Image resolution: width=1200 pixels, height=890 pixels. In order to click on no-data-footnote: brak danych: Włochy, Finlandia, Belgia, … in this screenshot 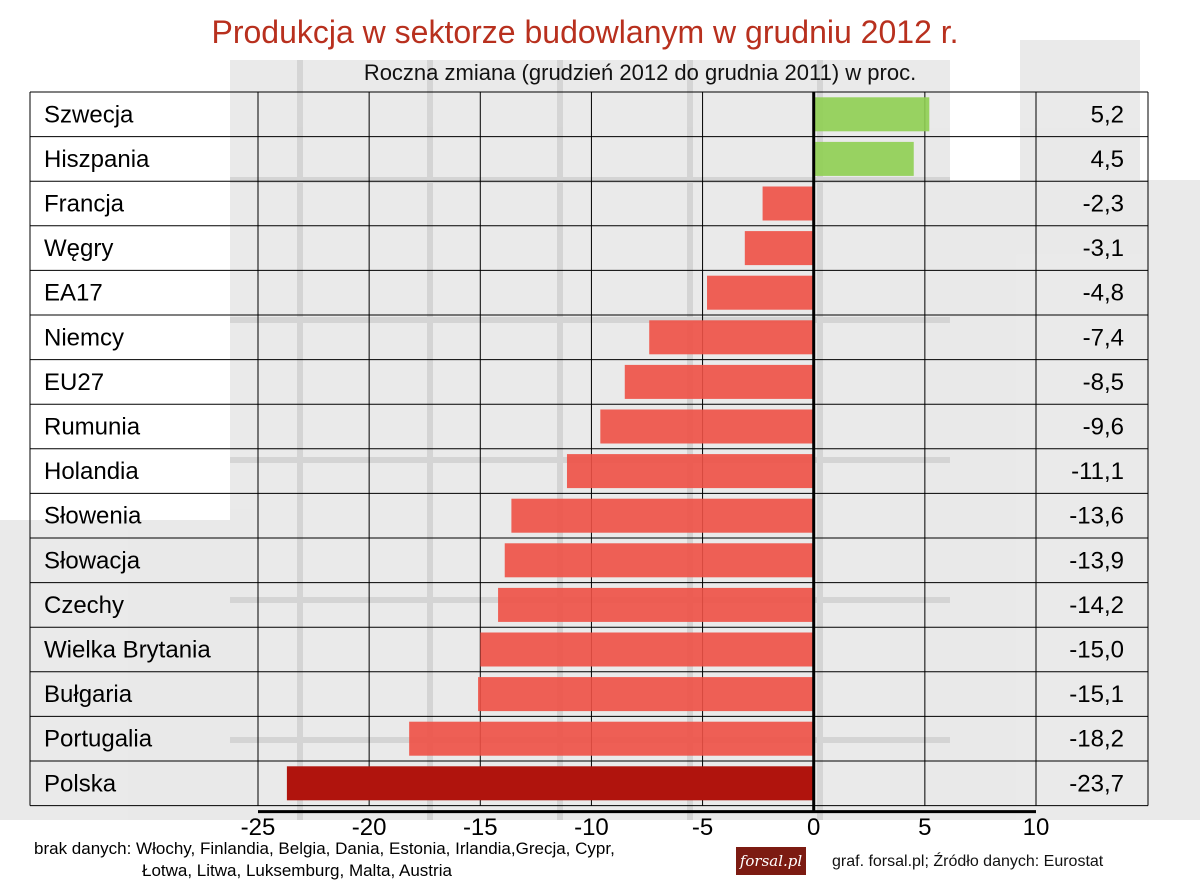, I will do `click(394, 860)`.